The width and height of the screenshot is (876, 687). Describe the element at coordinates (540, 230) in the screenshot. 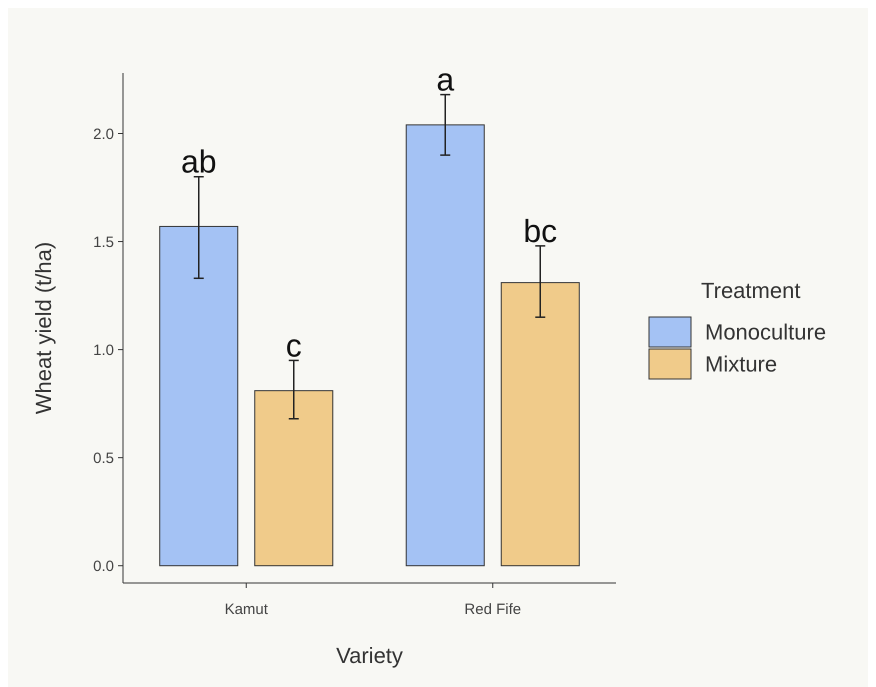

I see `annotation: bc` at that location.